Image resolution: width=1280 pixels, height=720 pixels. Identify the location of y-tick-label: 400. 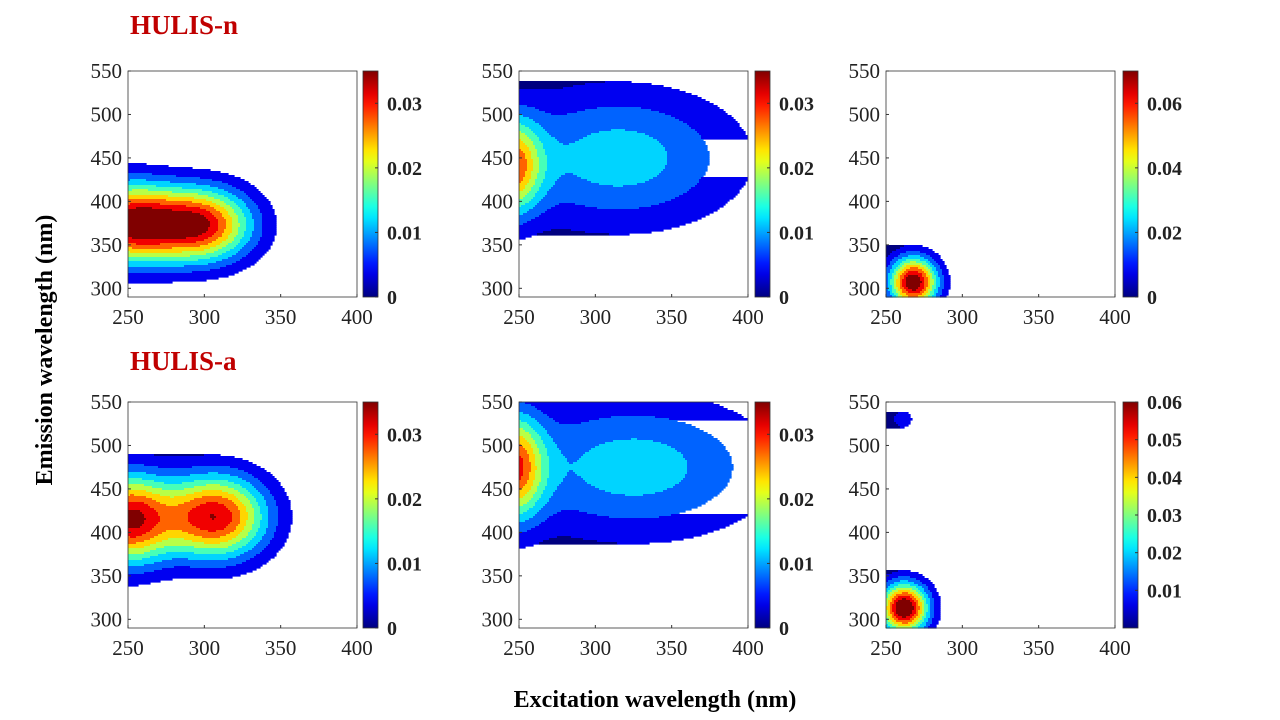
(865, 201).